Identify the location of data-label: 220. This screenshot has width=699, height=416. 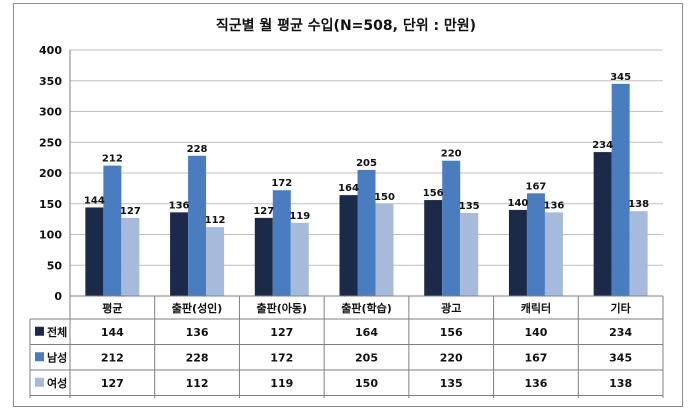
(451, 154).